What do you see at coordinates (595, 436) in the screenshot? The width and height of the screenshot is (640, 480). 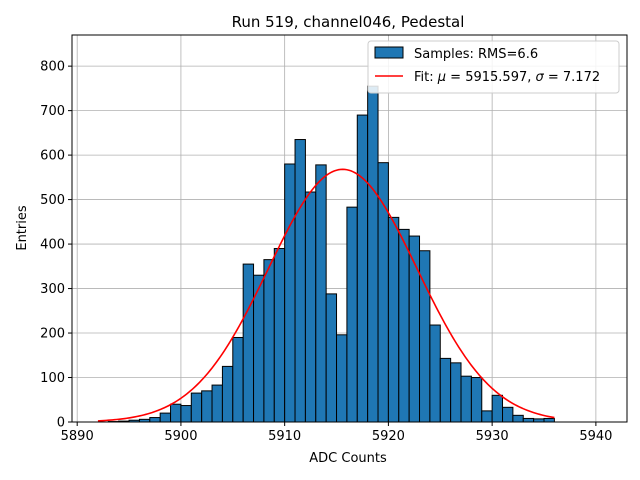 I see `x-tick-label: 5940` at bounding box center [595, 436].